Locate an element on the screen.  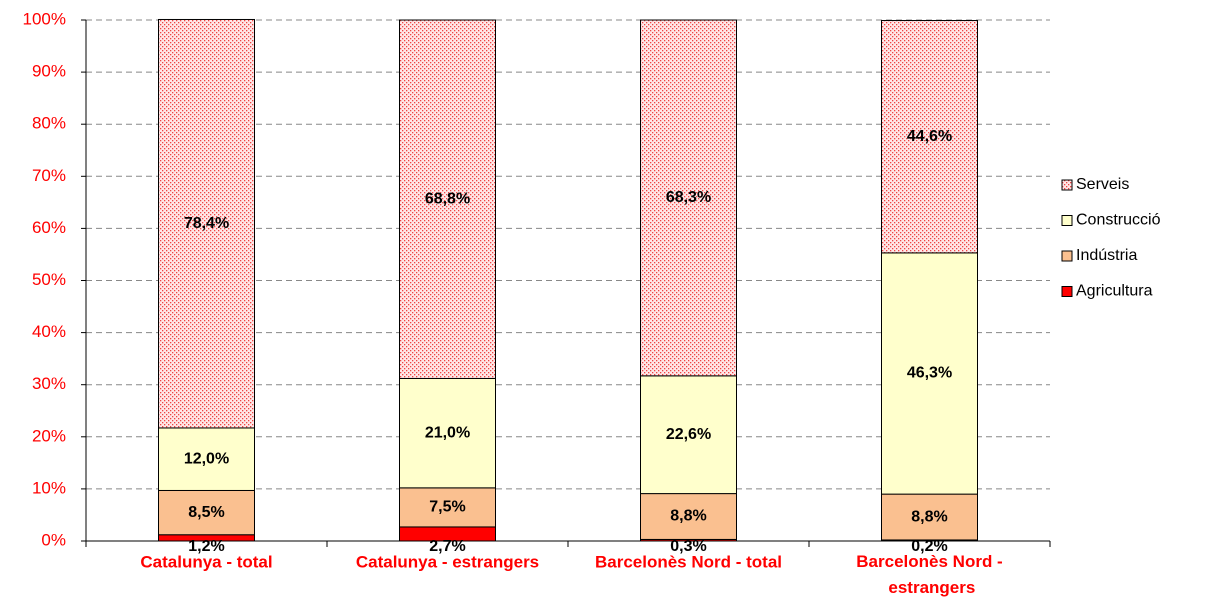
data-label: 0,3% is located at coordinates (688, 546).